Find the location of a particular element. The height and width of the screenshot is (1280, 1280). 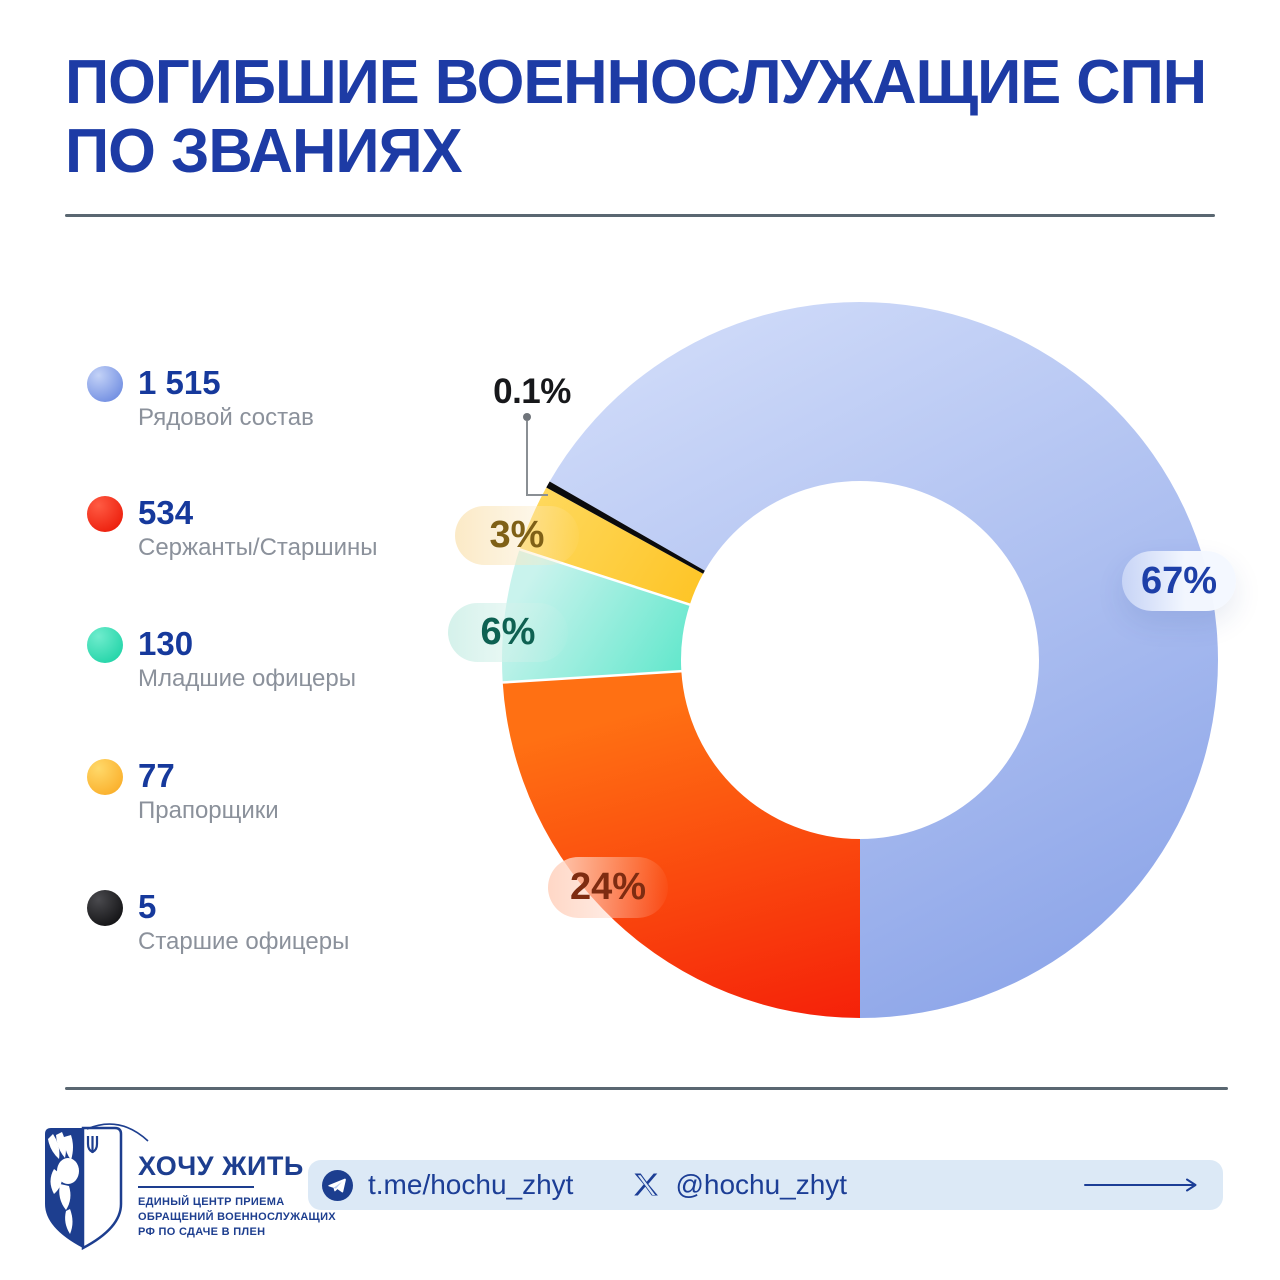

bottom-divider is located at coordinates (646, 1088).